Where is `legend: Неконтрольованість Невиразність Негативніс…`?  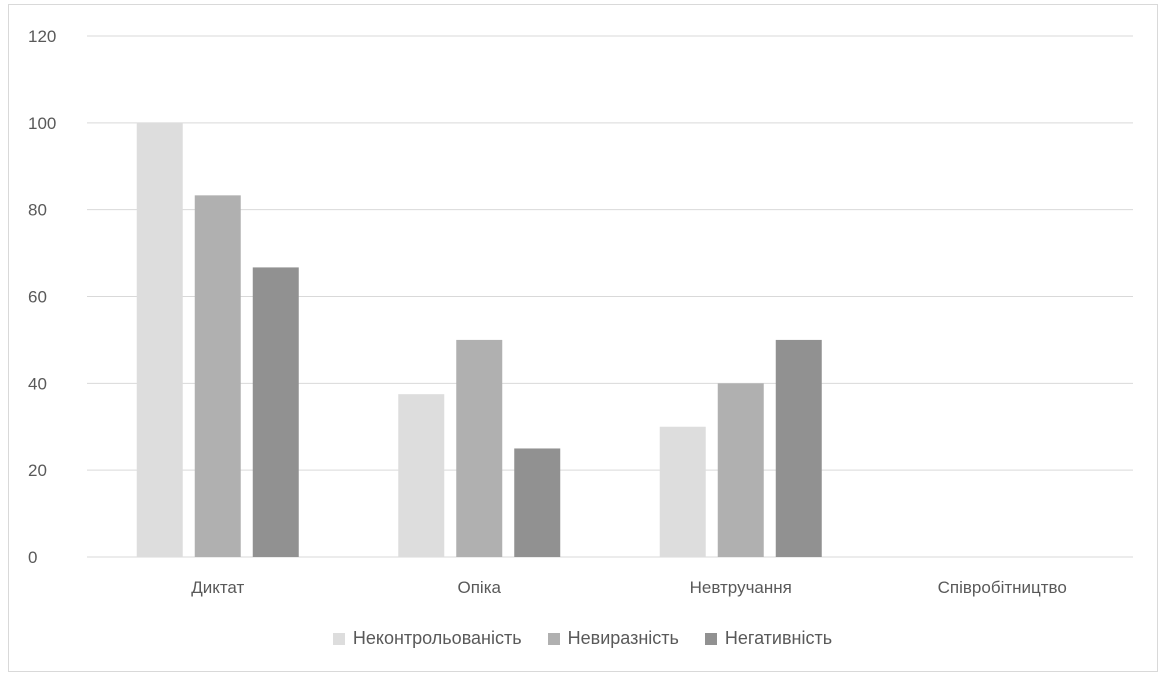 legend: Неконтрольованість Невиразність Негативніс… is located at coordinates (582, 638).